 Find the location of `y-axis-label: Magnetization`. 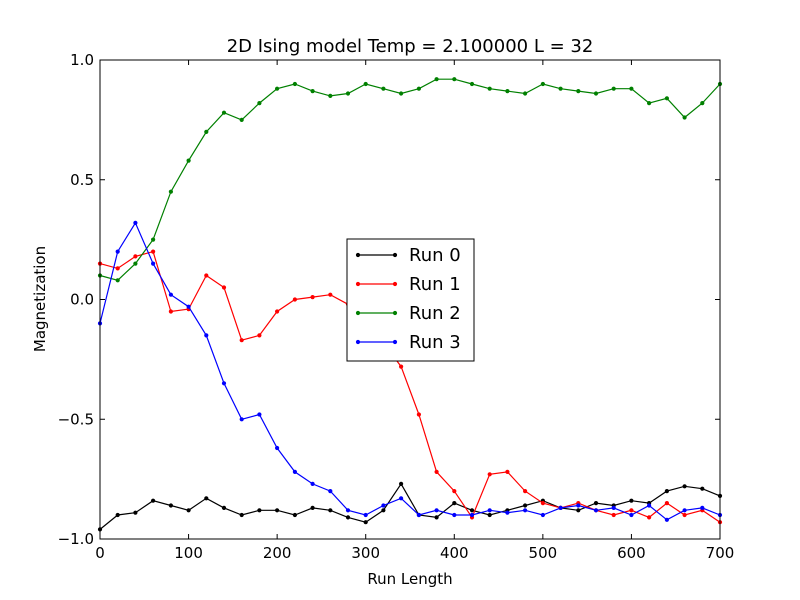

y-axis-label: Magnetization is located at coordinates (40, 299).